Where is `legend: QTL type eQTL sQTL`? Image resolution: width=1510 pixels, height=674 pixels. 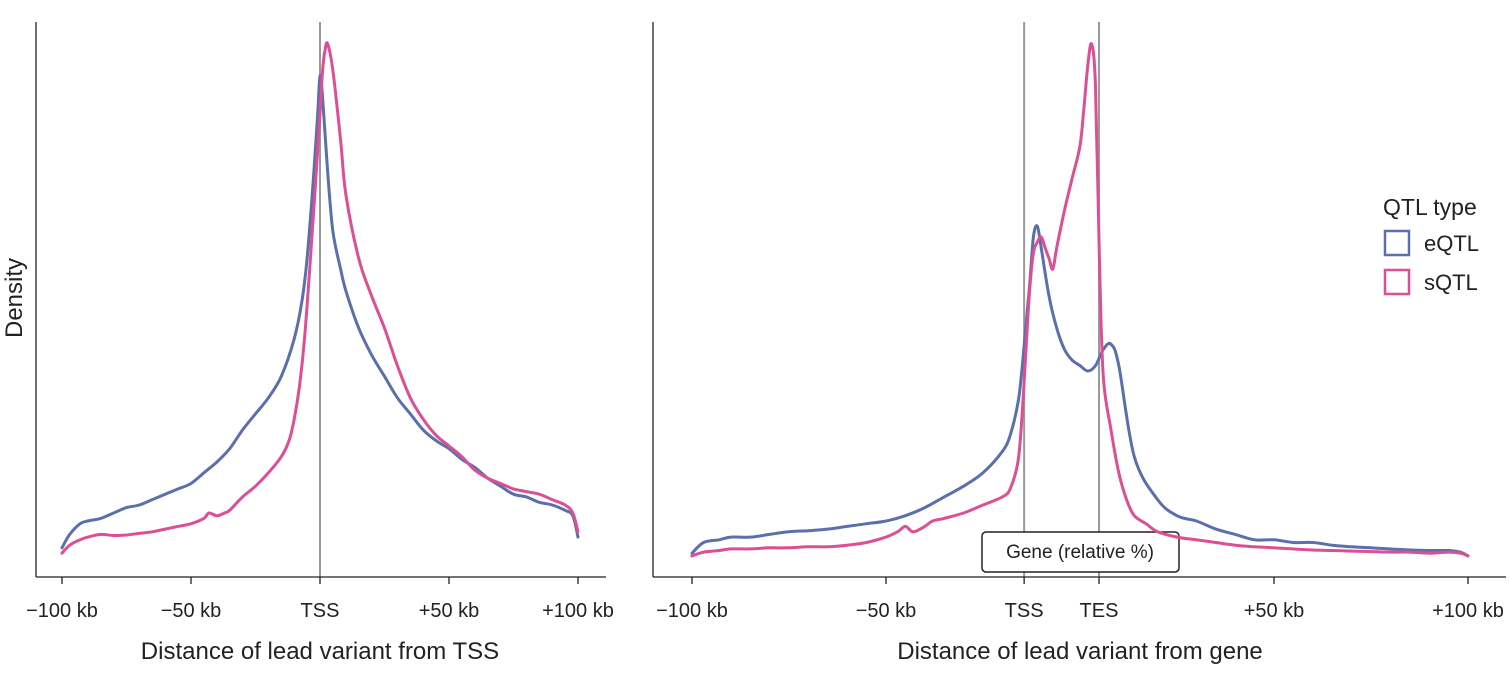
legend: QTL type eQTL sQTL is located at coordinates (1431, 245).